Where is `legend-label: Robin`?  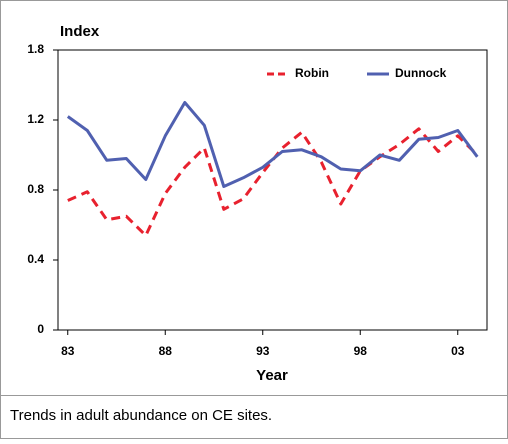
legend-label: Robin is located at coordinates (312, 73).